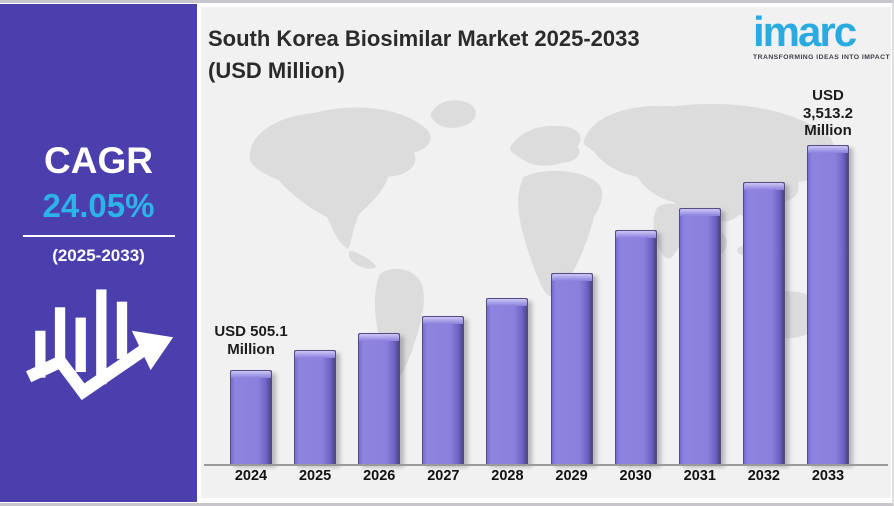 This screenshot has height=506, width=894. What do you see at coordinates (443, 390) in the screenshot?
I see `bar-2027` at bounding box center [443, 390].